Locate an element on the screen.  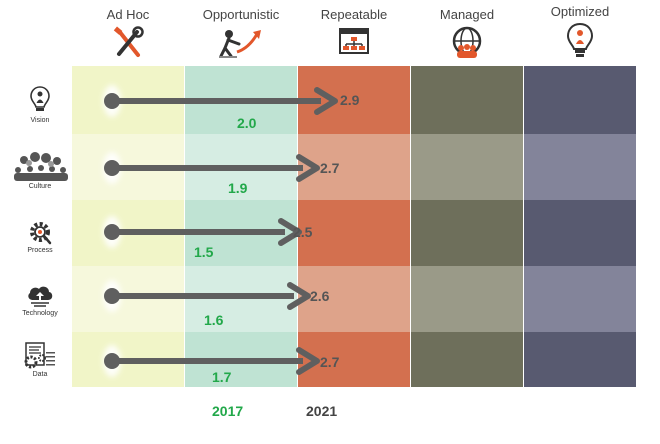
stage-label-managed: Managed is located at coordinates (467, 14).